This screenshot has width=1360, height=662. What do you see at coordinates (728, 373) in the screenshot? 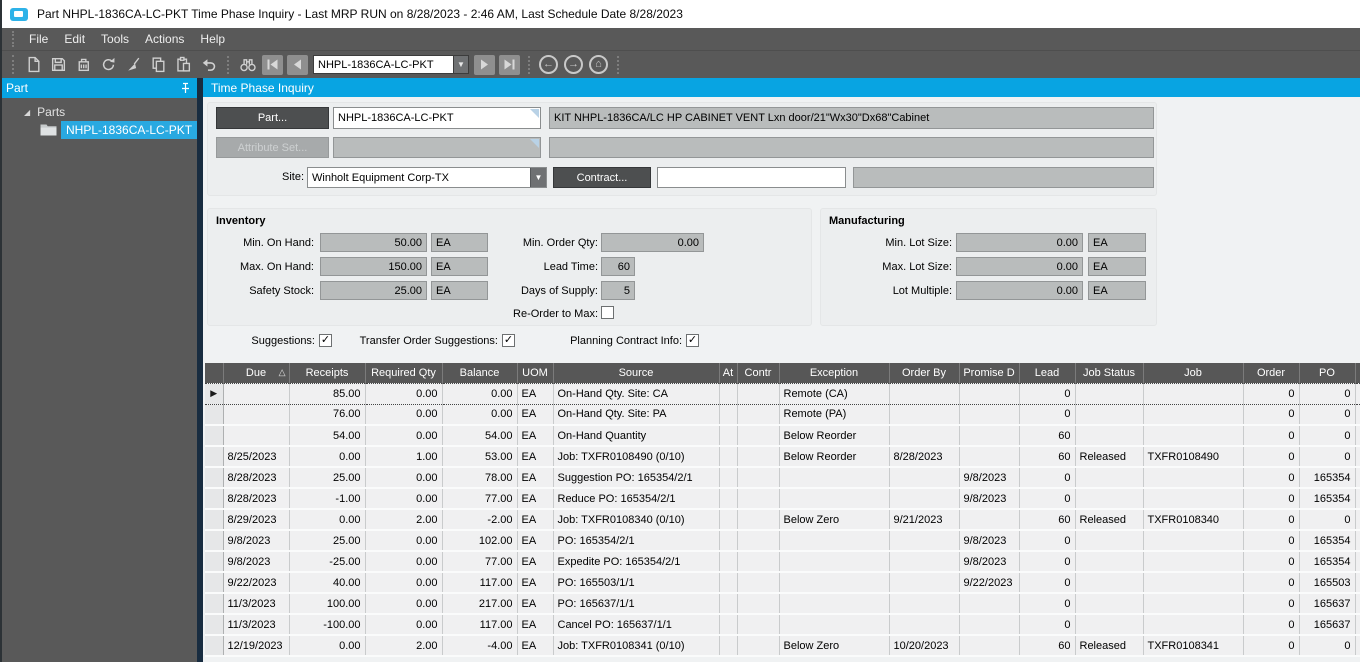
I see `grid-column-header-at: At` at bounding box center [728, 373].